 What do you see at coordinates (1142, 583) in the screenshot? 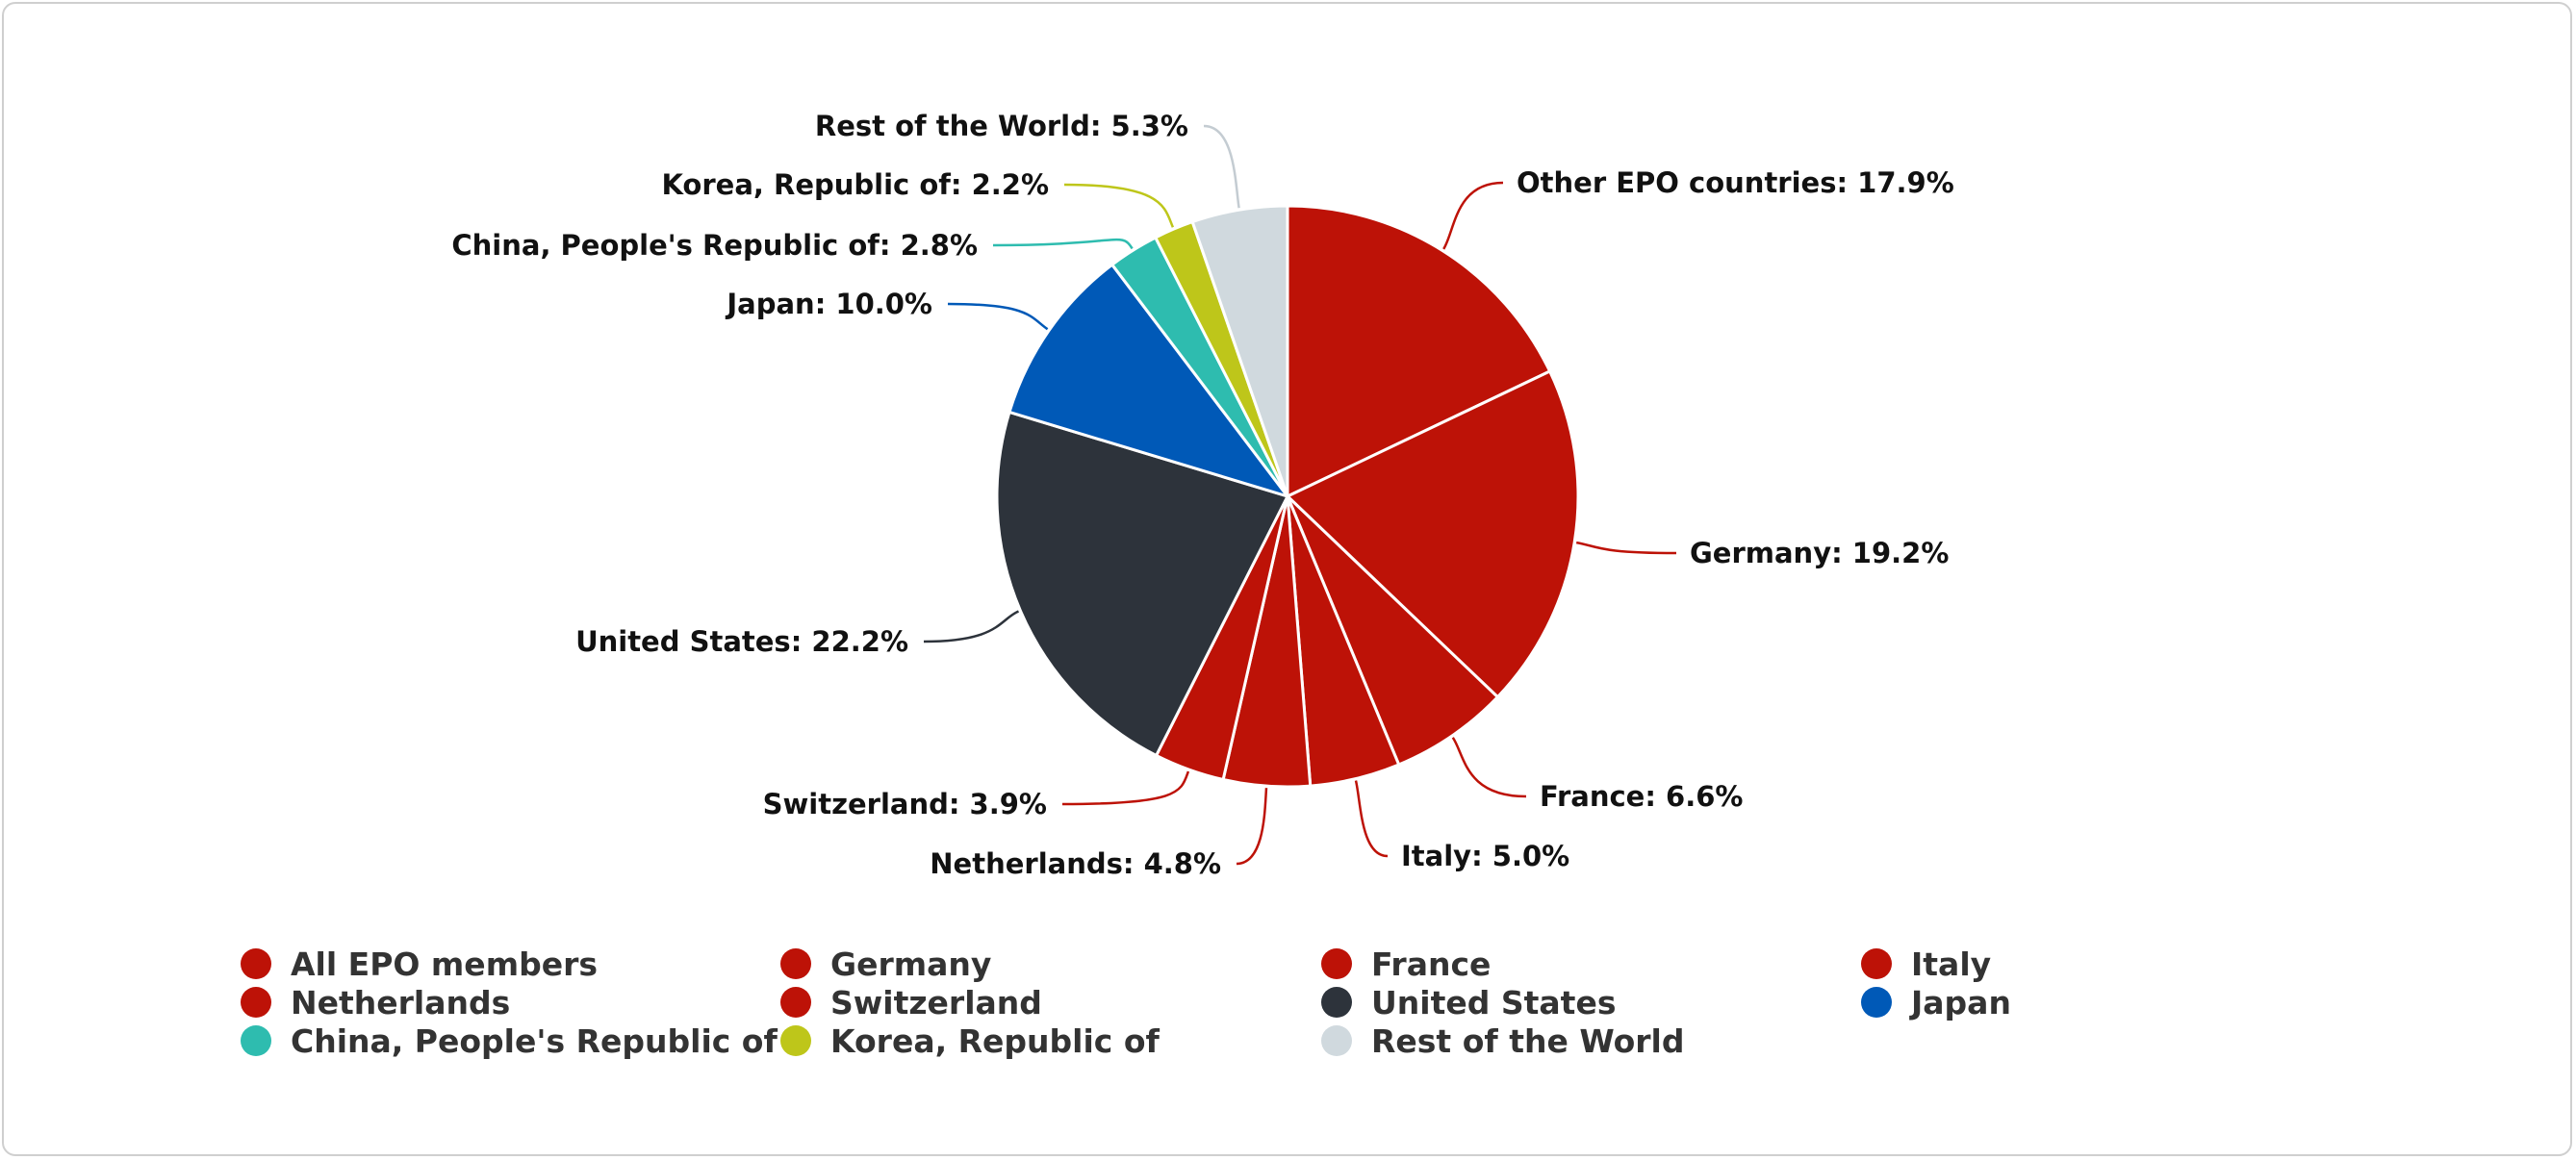
I see `pie-slice-united-states` at bounding box center [1142, 583].